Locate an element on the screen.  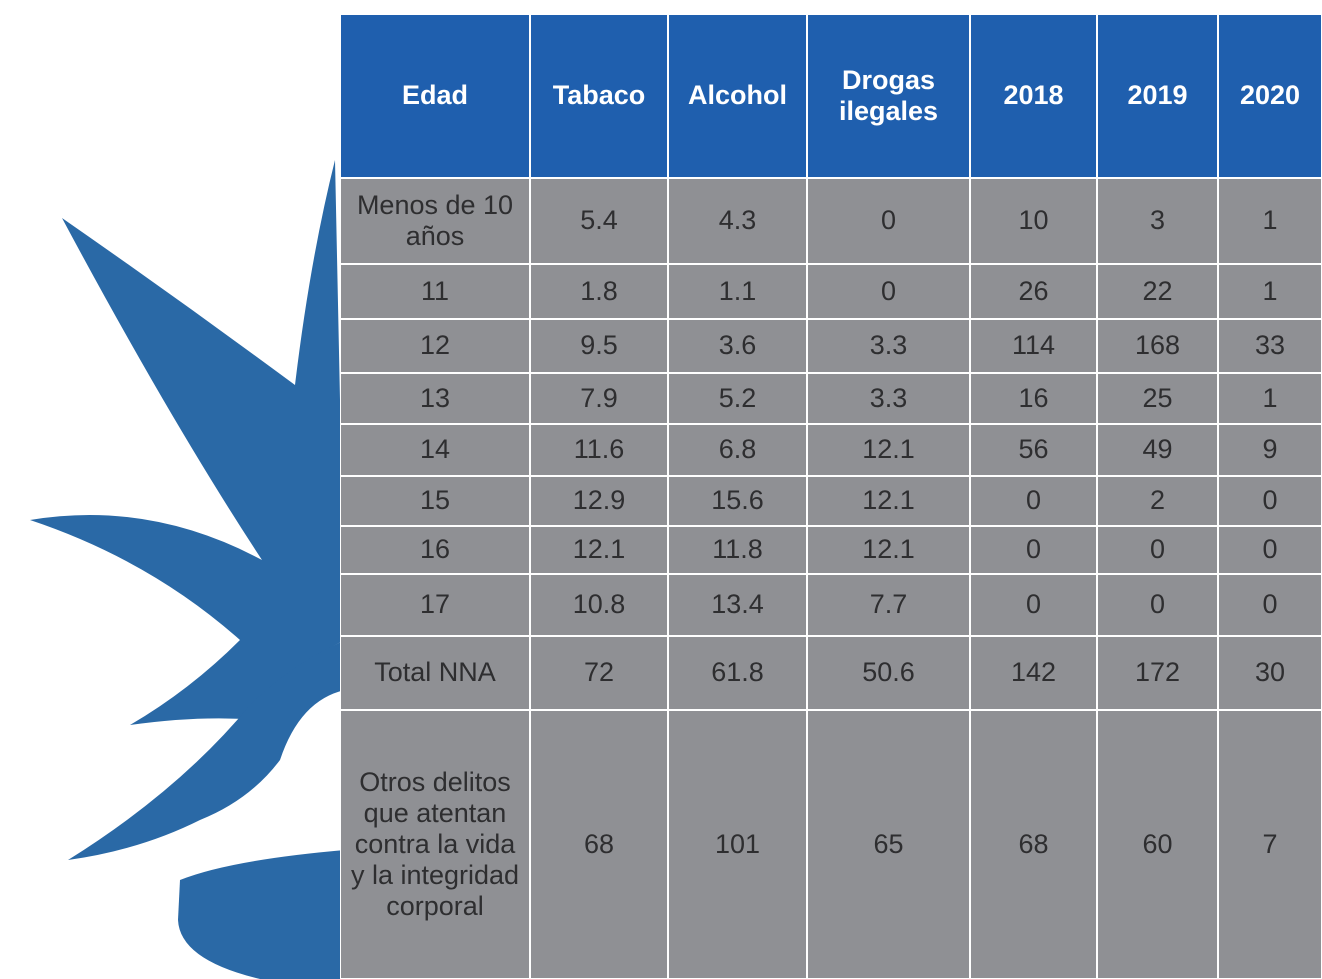
data-cell: 7.7 is located at coordinates (888, 605).